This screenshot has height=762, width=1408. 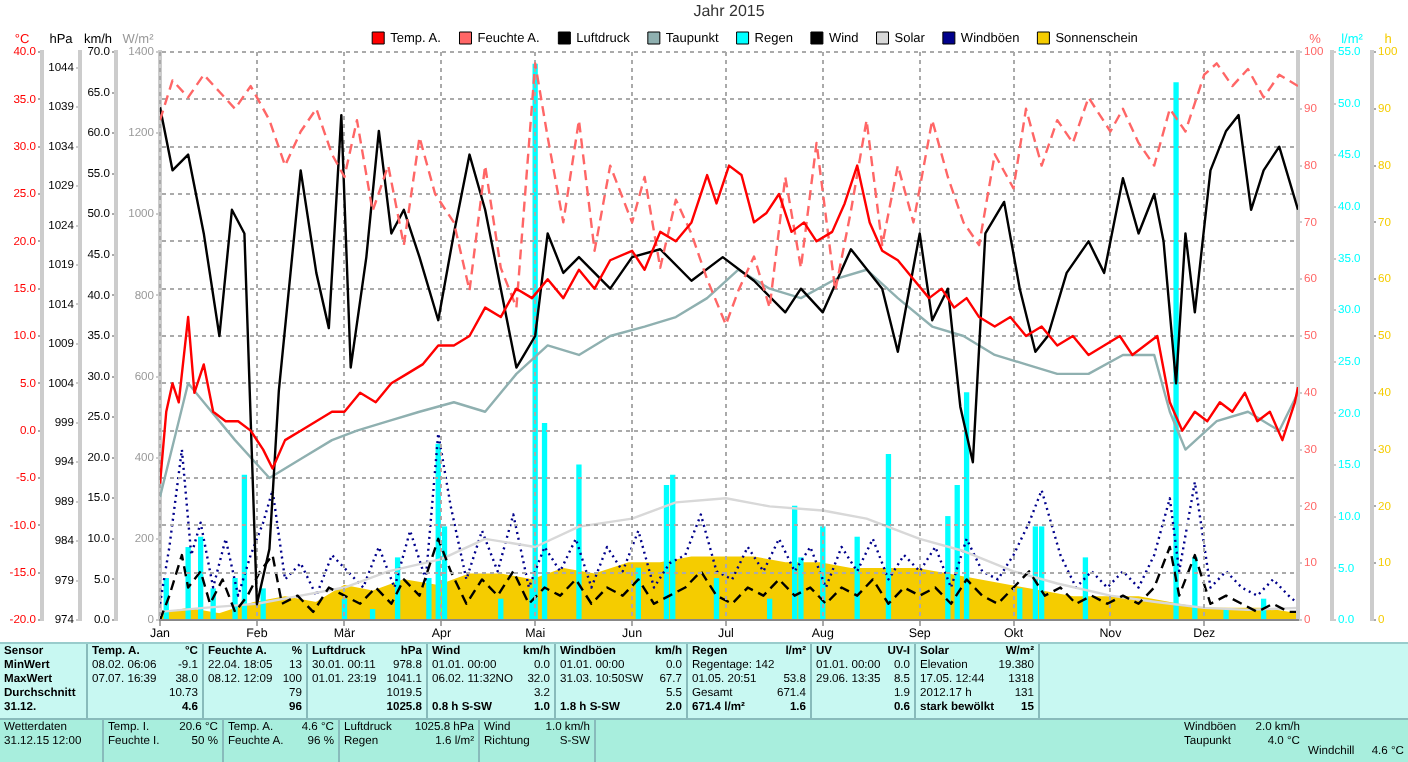 What do you see at coordinates (729, 11) in the screenshot?
I see `chart-title: Jahr 2015` at bounding box center [729, 11].